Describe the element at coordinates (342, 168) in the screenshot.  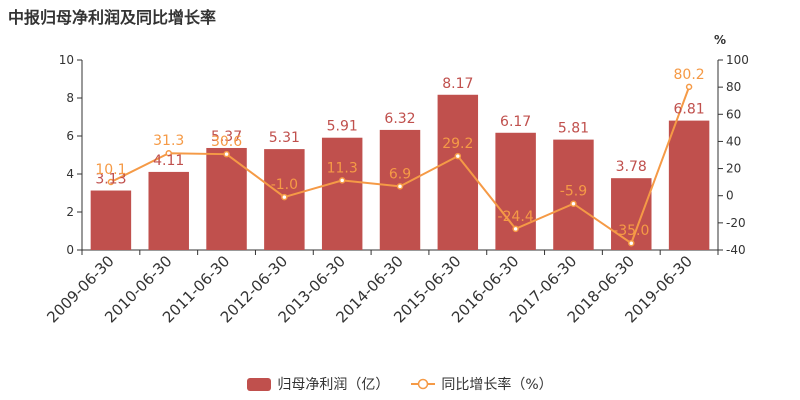
I see `line-data-label: 11.3` at that location.